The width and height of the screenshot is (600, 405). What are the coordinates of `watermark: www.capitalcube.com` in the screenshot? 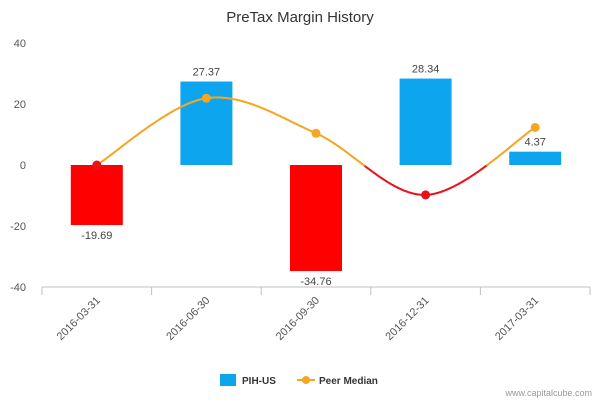 It's located at (548, 393).